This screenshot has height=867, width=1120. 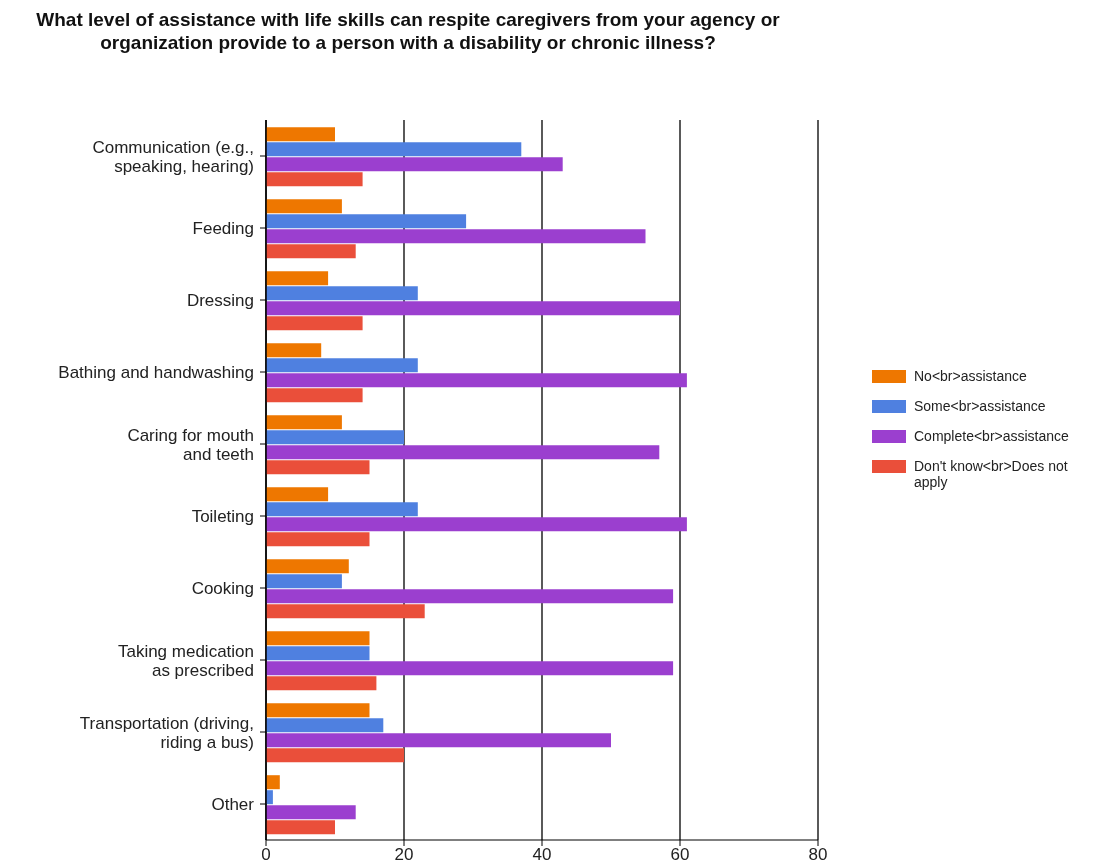 I want to click on x-tick-label: 80, so click(x=818, y=855).